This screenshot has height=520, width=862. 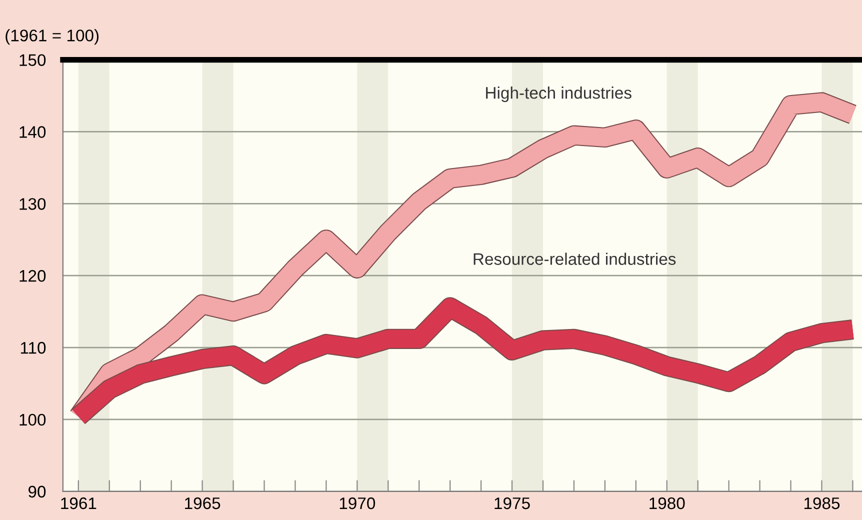 I want to click on y-axis-title: (1961 = 100), so click(x=52, y=37).